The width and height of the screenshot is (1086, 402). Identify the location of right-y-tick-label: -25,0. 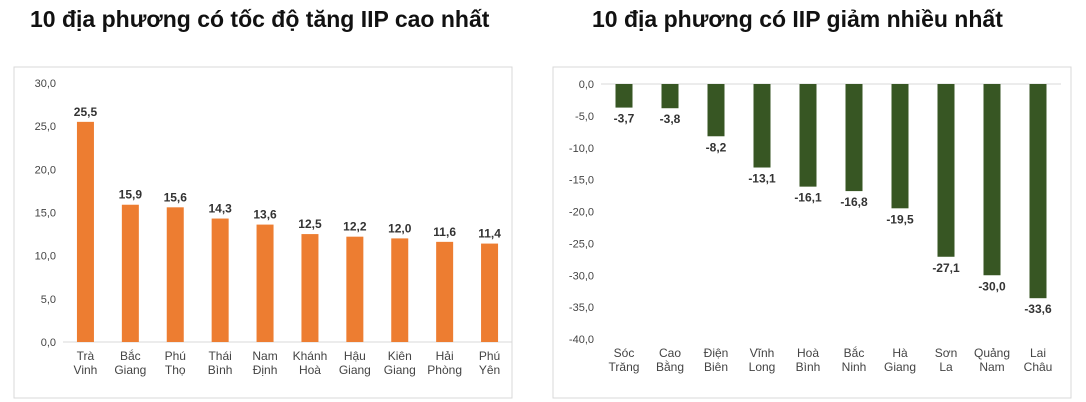
(581, 244).